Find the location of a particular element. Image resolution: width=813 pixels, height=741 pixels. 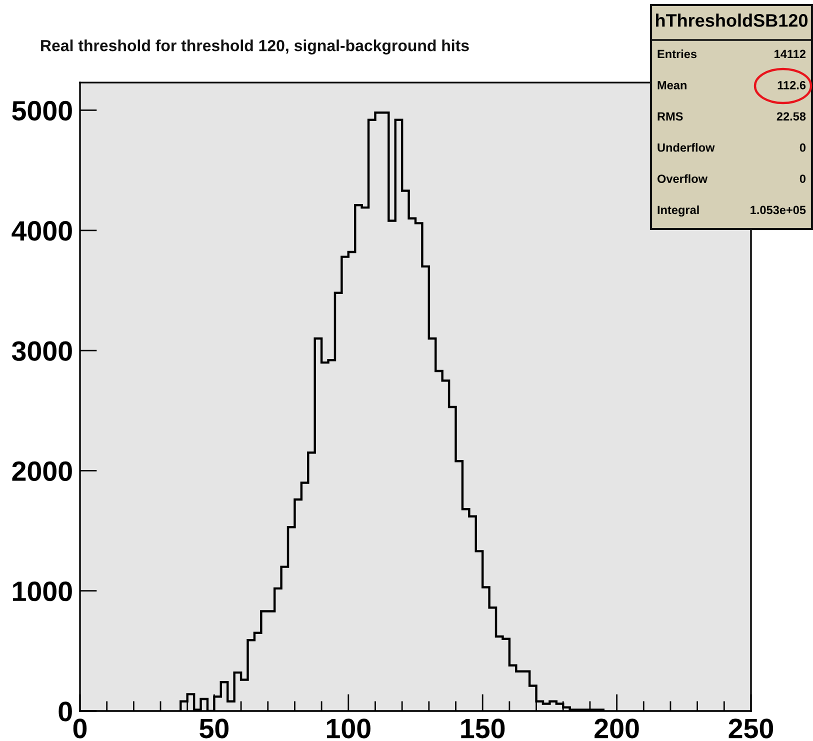

text: 14112 is located at coordinates (790, 54).